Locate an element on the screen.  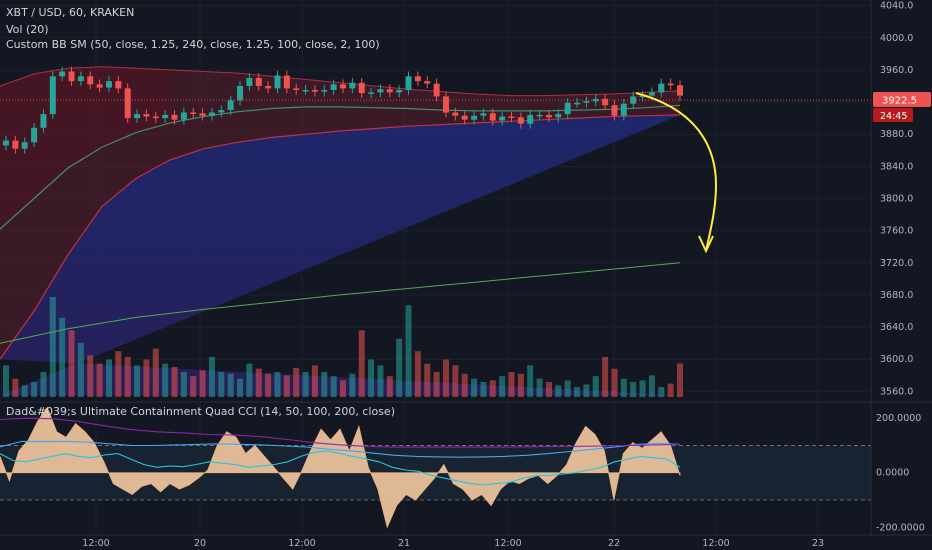
cci-tick-label: -200.0000 is located at coordinates (900, 527).